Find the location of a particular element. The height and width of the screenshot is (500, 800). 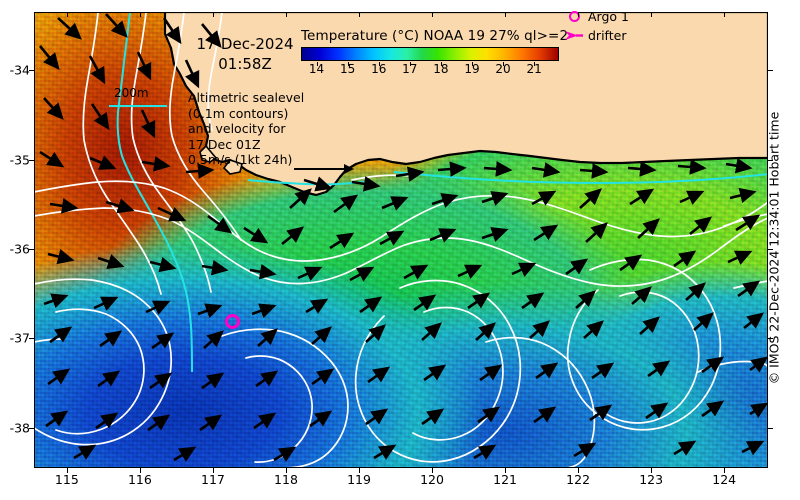

x-tick-label-121: 121 is located at coordinates (505, 479).